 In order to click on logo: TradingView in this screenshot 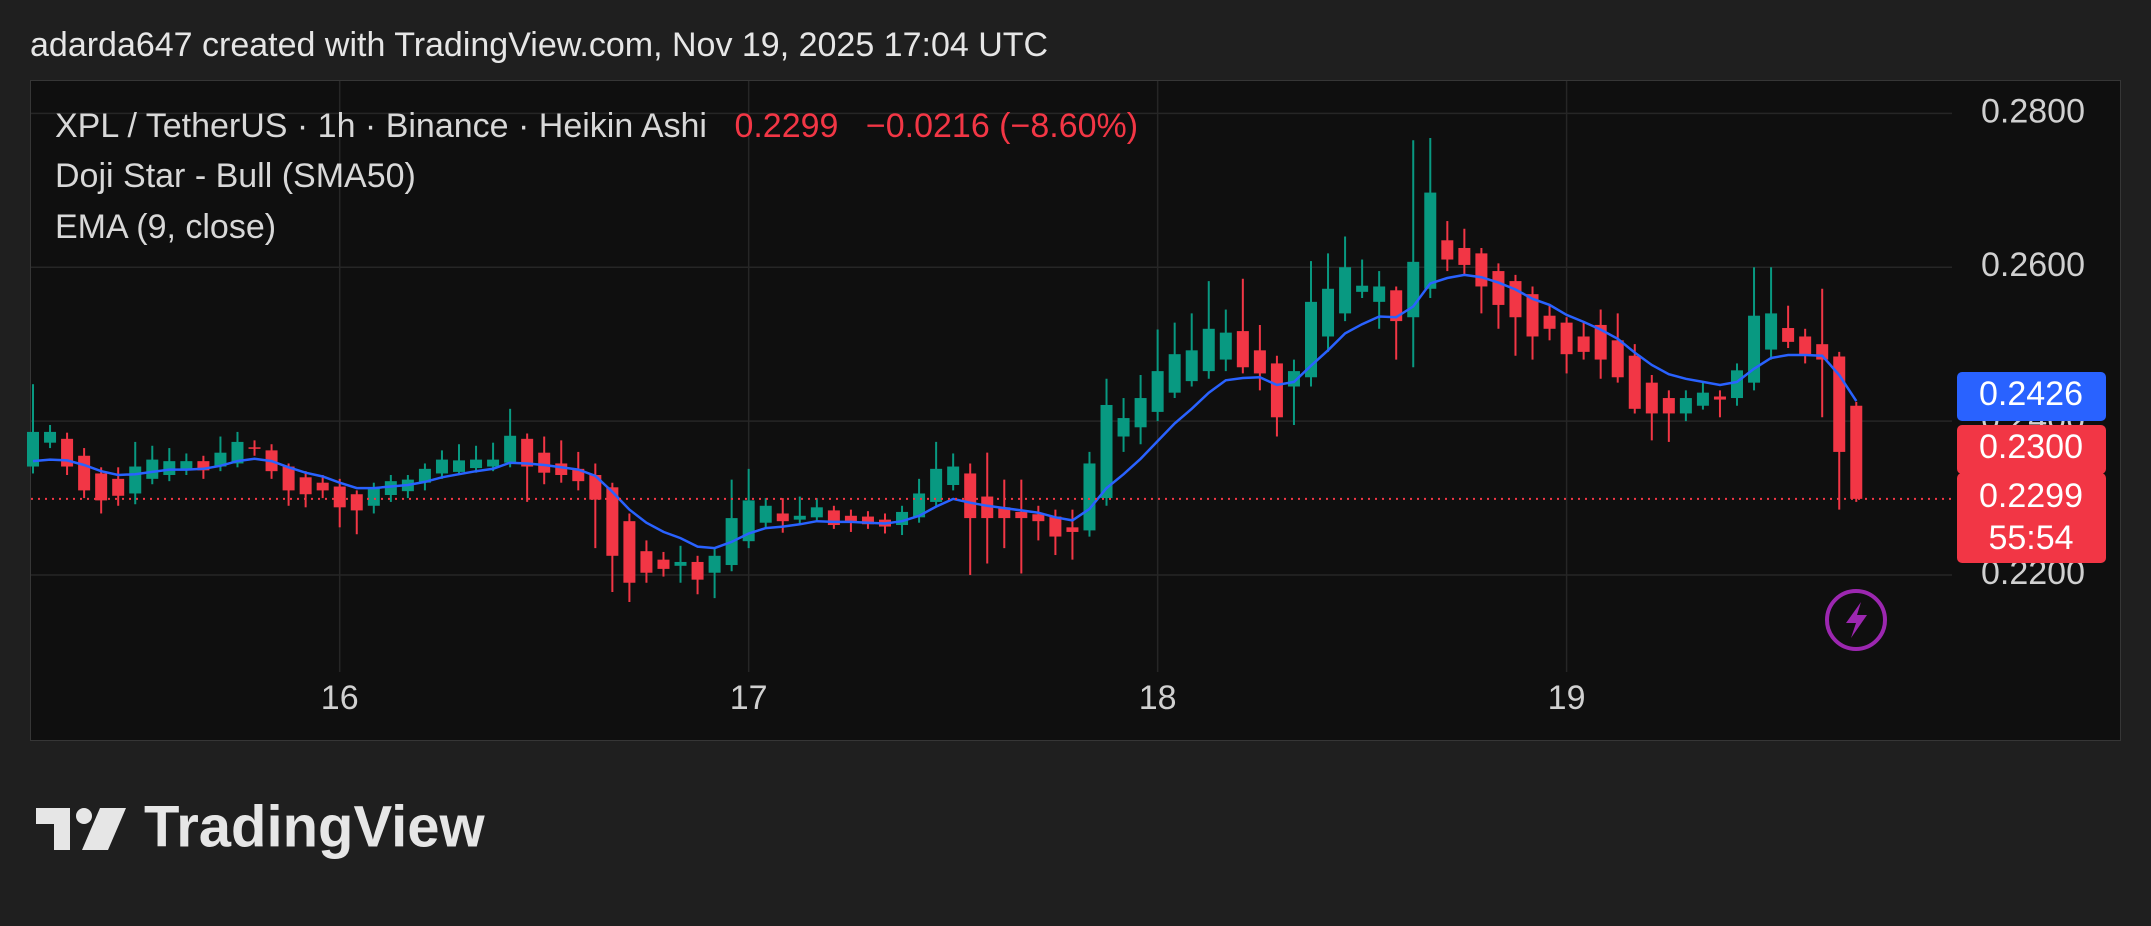, I will do `click(260, 826)`.